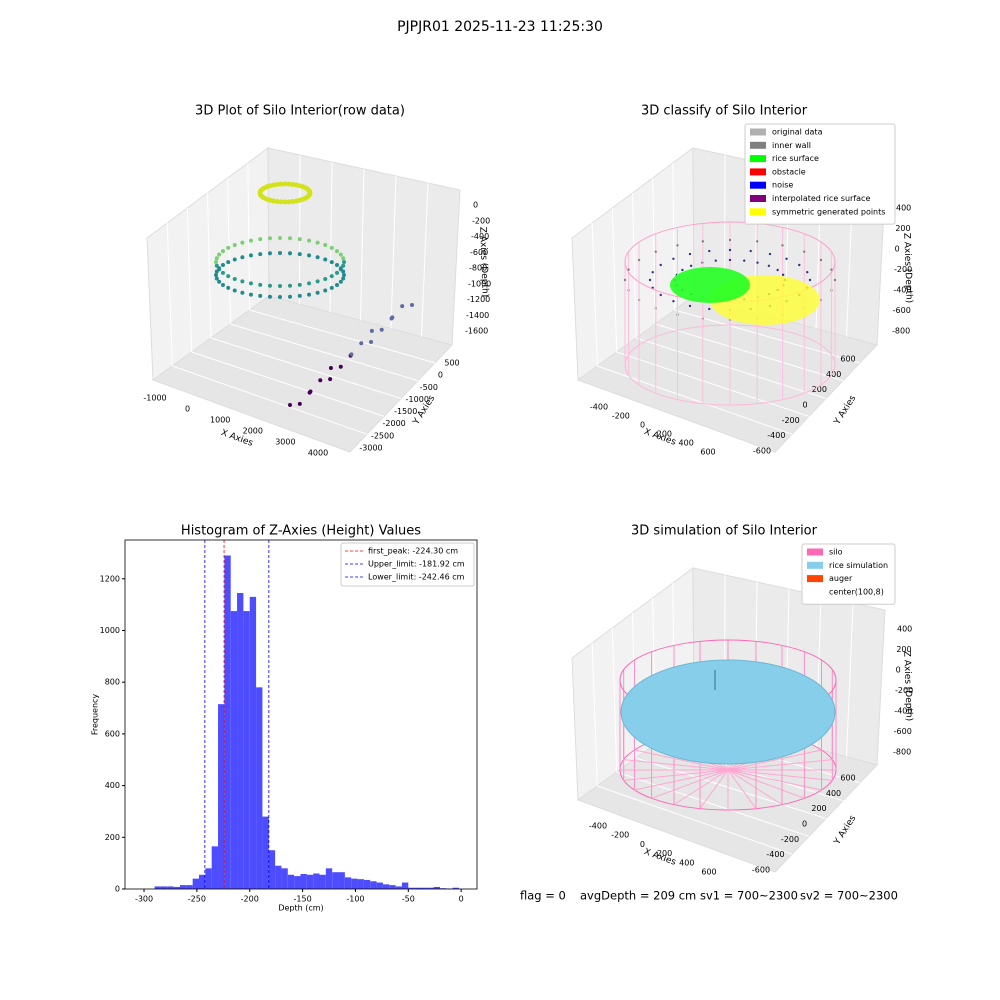 This screenshot has width=1000, height=1000. Describe the element at coordinates (599, 407) in the screenshot. I see `x-tick-label: -400` at that location.